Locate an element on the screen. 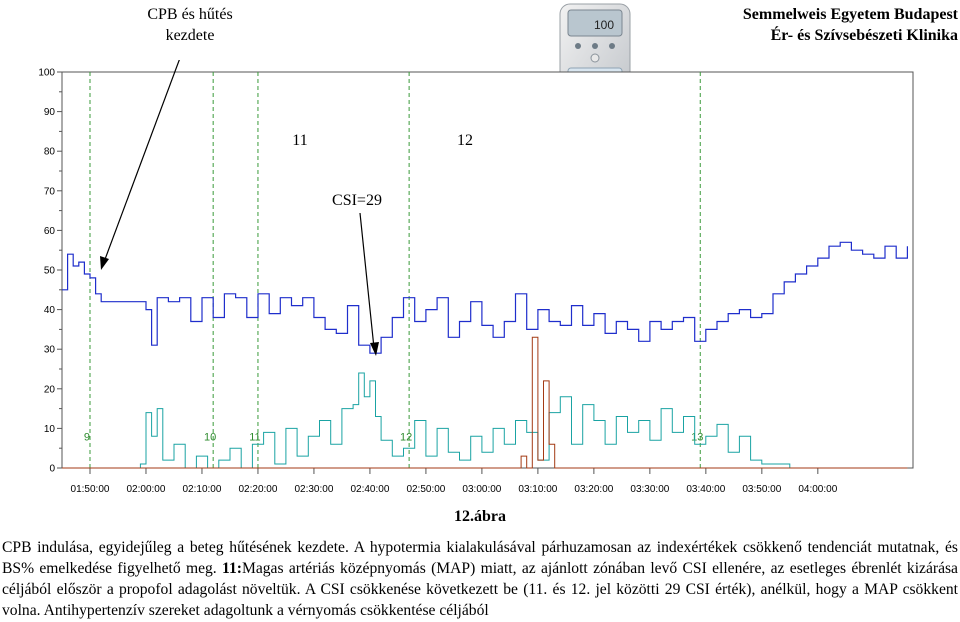 This screenshot has width=960, height=622. x-tick-label: 03:30:00 is located at coordinates (649, 489).